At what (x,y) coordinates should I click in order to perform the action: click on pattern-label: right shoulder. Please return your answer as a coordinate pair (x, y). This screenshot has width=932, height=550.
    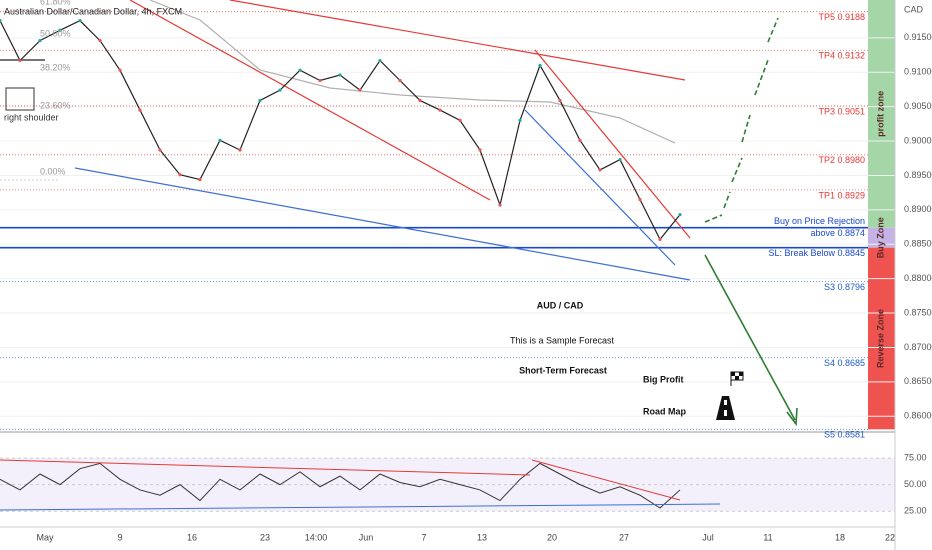
    Looking at the image, I should click on (31, 117).